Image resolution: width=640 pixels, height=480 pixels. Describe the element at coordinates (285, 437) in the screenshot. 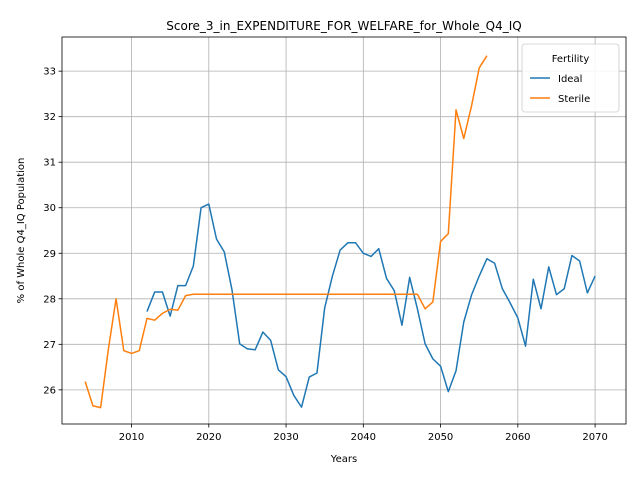

I see `x-tick-label: 2030` at that location.